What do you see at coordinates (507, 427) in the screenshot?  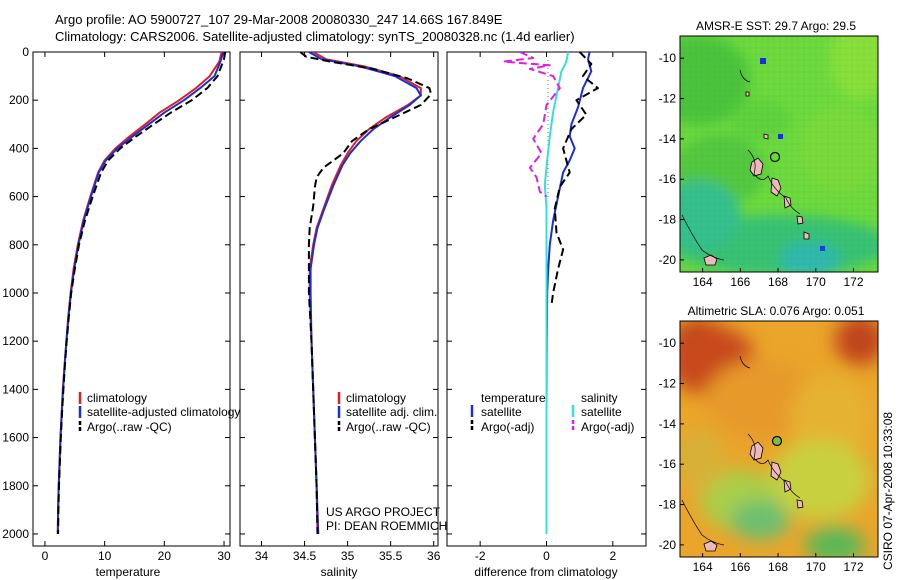 I see `legend-label-temp-argo: Argo(-adj)` at bounding box center [507, 427].